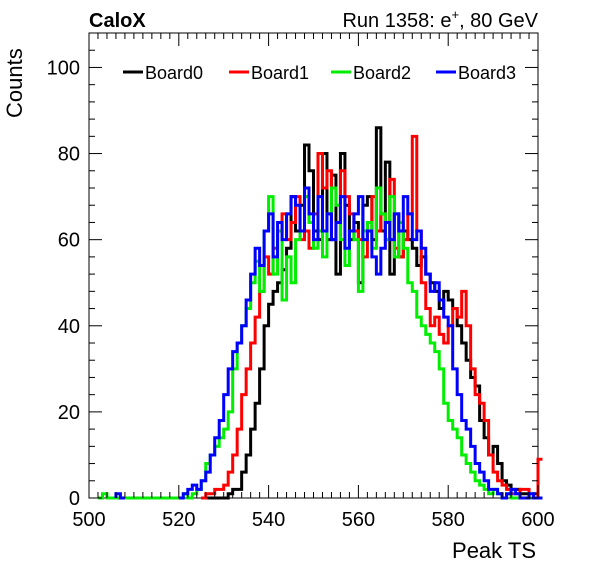 The height and width of the screenshot is (572, 596). Describe the element at coordinates (440, 19) in the screenshot. I see `run-info-label: Run 1358: e+, 80 GeV` at that location.